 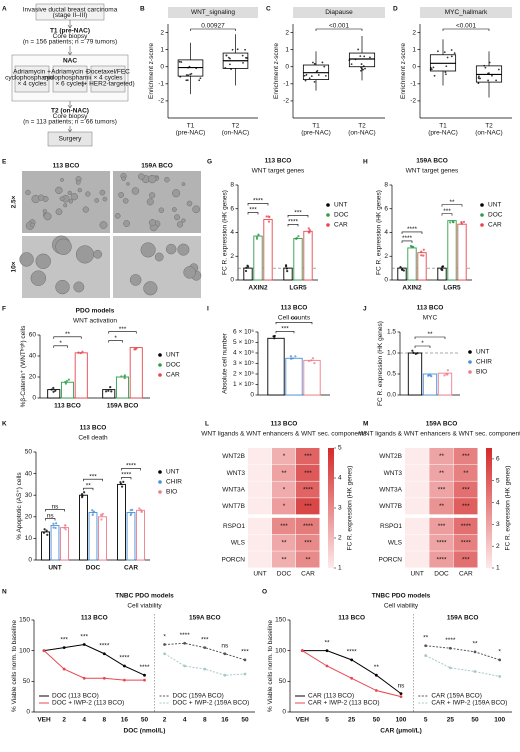 I want to click on chart-subtitle: Cell viability, so click(x=144, y=606).